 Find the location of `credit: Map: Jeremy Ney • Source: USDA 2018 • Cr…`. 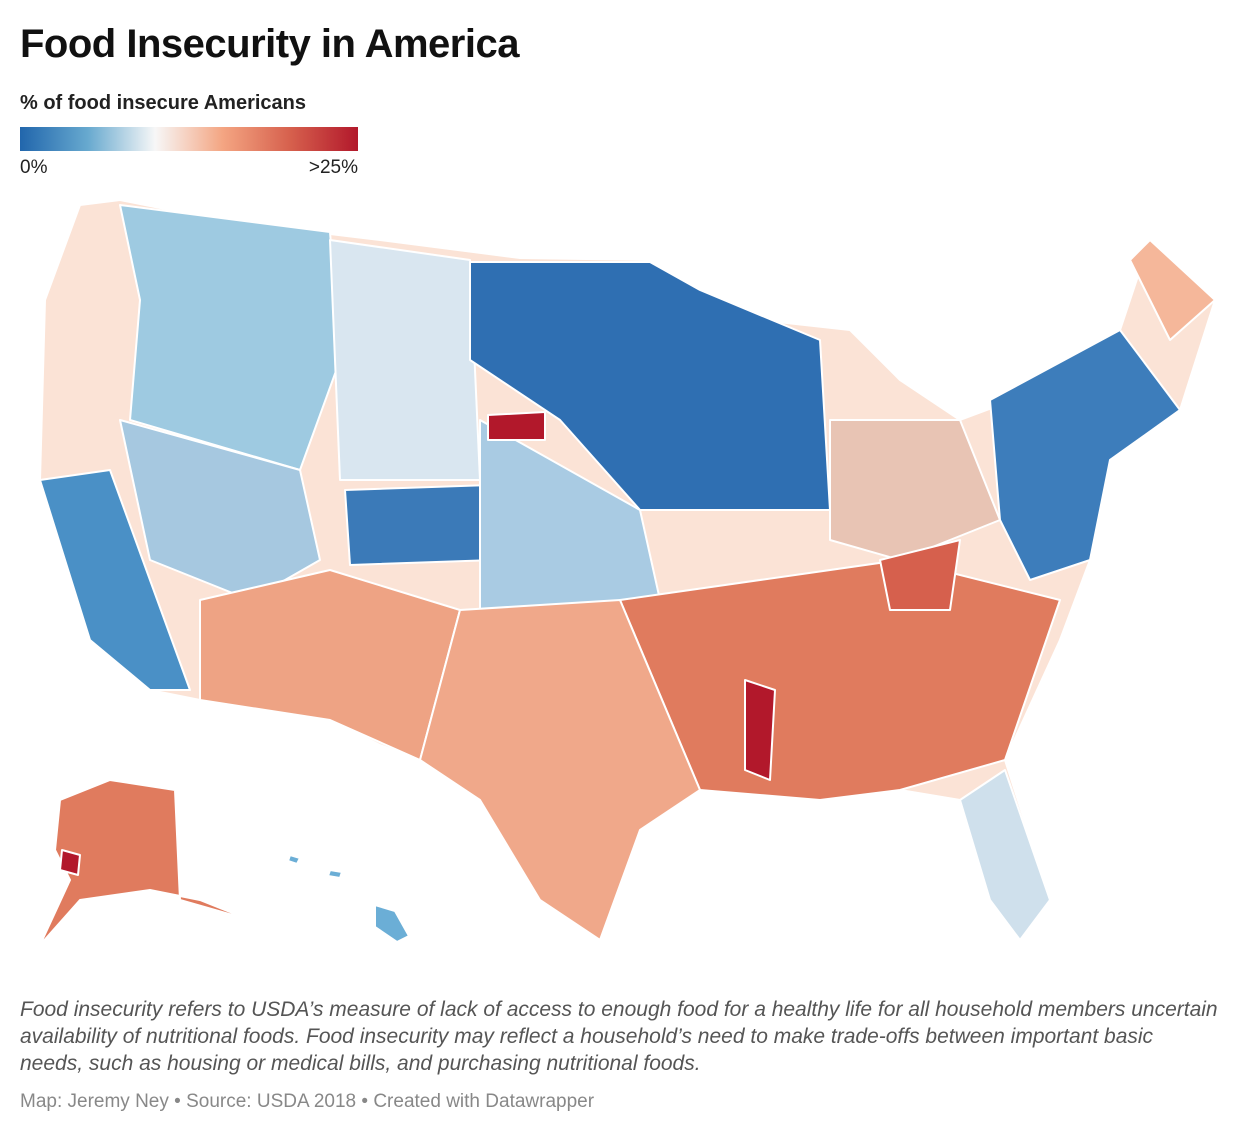

credit: Map: Jeremy Ney • Source: USDA 2018 • Cr… is located at coordinates (307, 1101).